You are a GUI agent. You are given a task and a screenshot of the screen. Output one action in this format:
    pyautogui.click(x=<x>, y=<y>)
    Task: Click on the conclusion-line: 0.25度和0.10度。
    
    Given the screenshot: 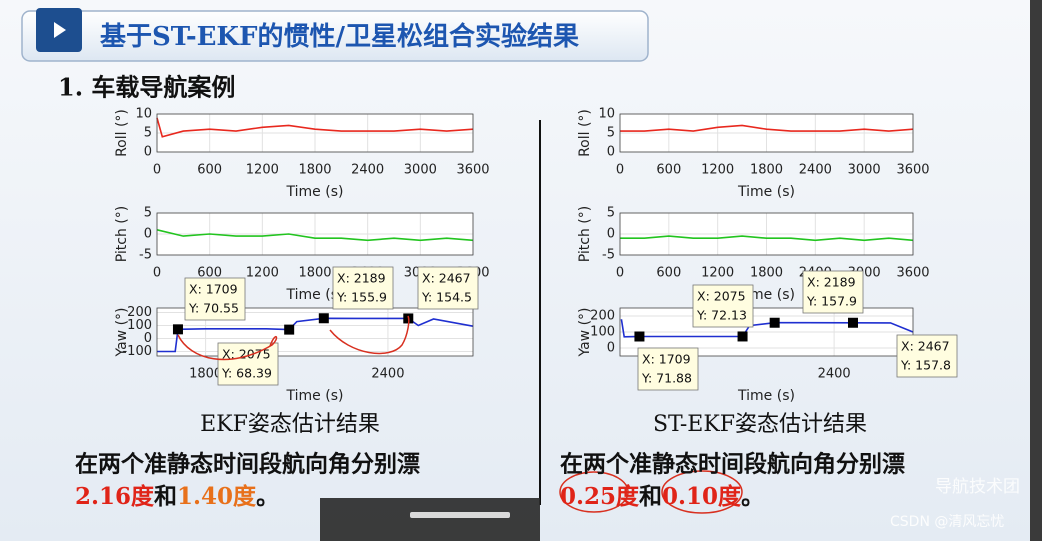 What is the action you would take?
    pyautogui.click(x=662, y=496)
    